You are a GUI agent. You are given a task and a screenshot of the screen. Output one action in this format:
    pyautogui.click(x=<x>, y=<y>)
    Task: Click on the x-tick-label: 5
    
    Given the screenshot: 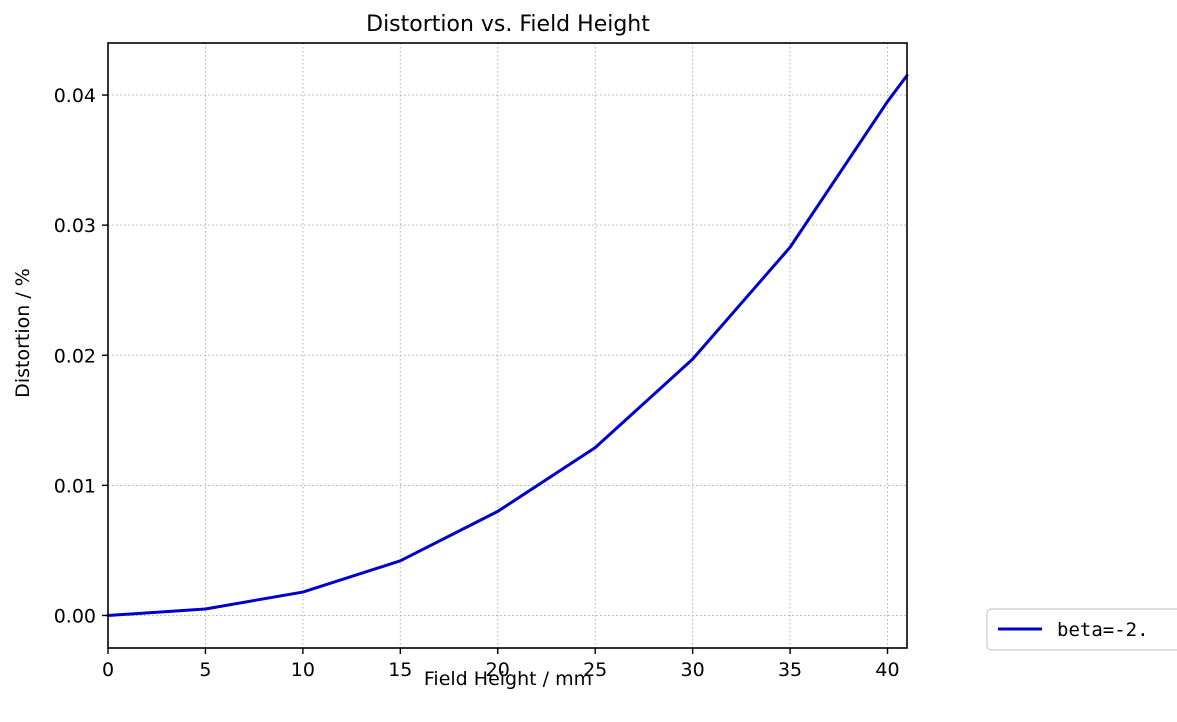 What is the action you would take?
    pyautogui.click(x=205, y=670)
    